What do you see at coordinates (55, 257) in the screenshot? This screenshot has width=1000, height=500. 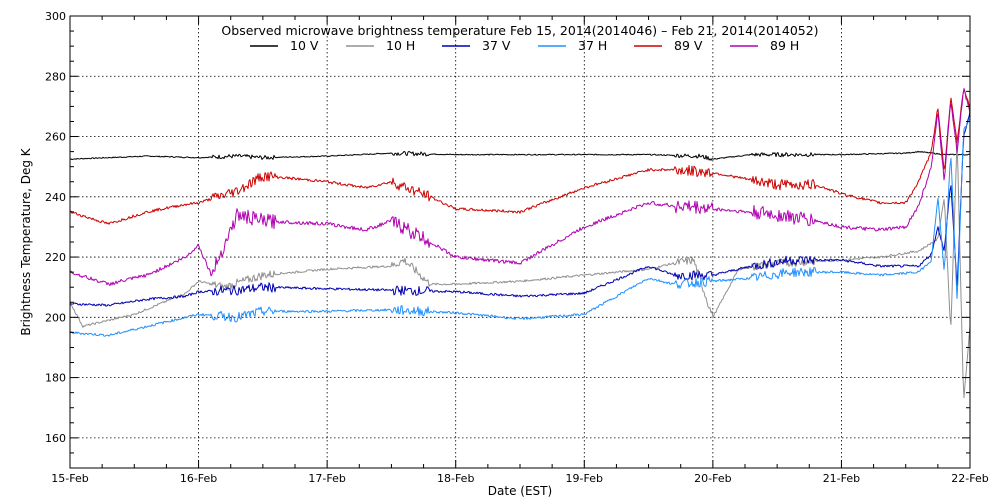 I see `y-tick-label: 220` at bounding box center [55, 257].